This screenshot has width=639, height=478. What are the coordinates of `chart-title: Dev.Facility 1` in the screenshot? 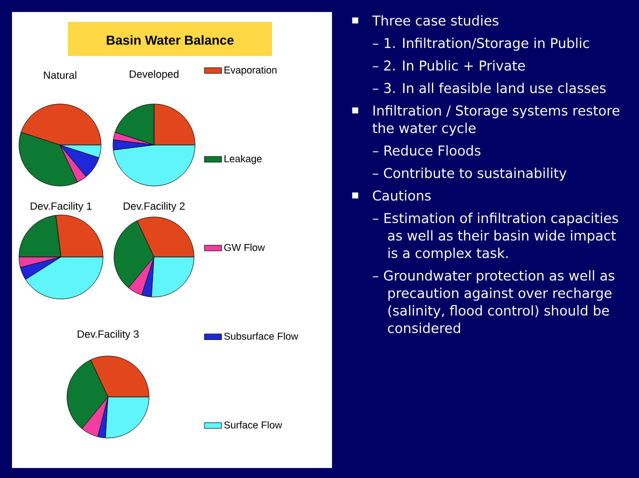 It's located at (61, 207).